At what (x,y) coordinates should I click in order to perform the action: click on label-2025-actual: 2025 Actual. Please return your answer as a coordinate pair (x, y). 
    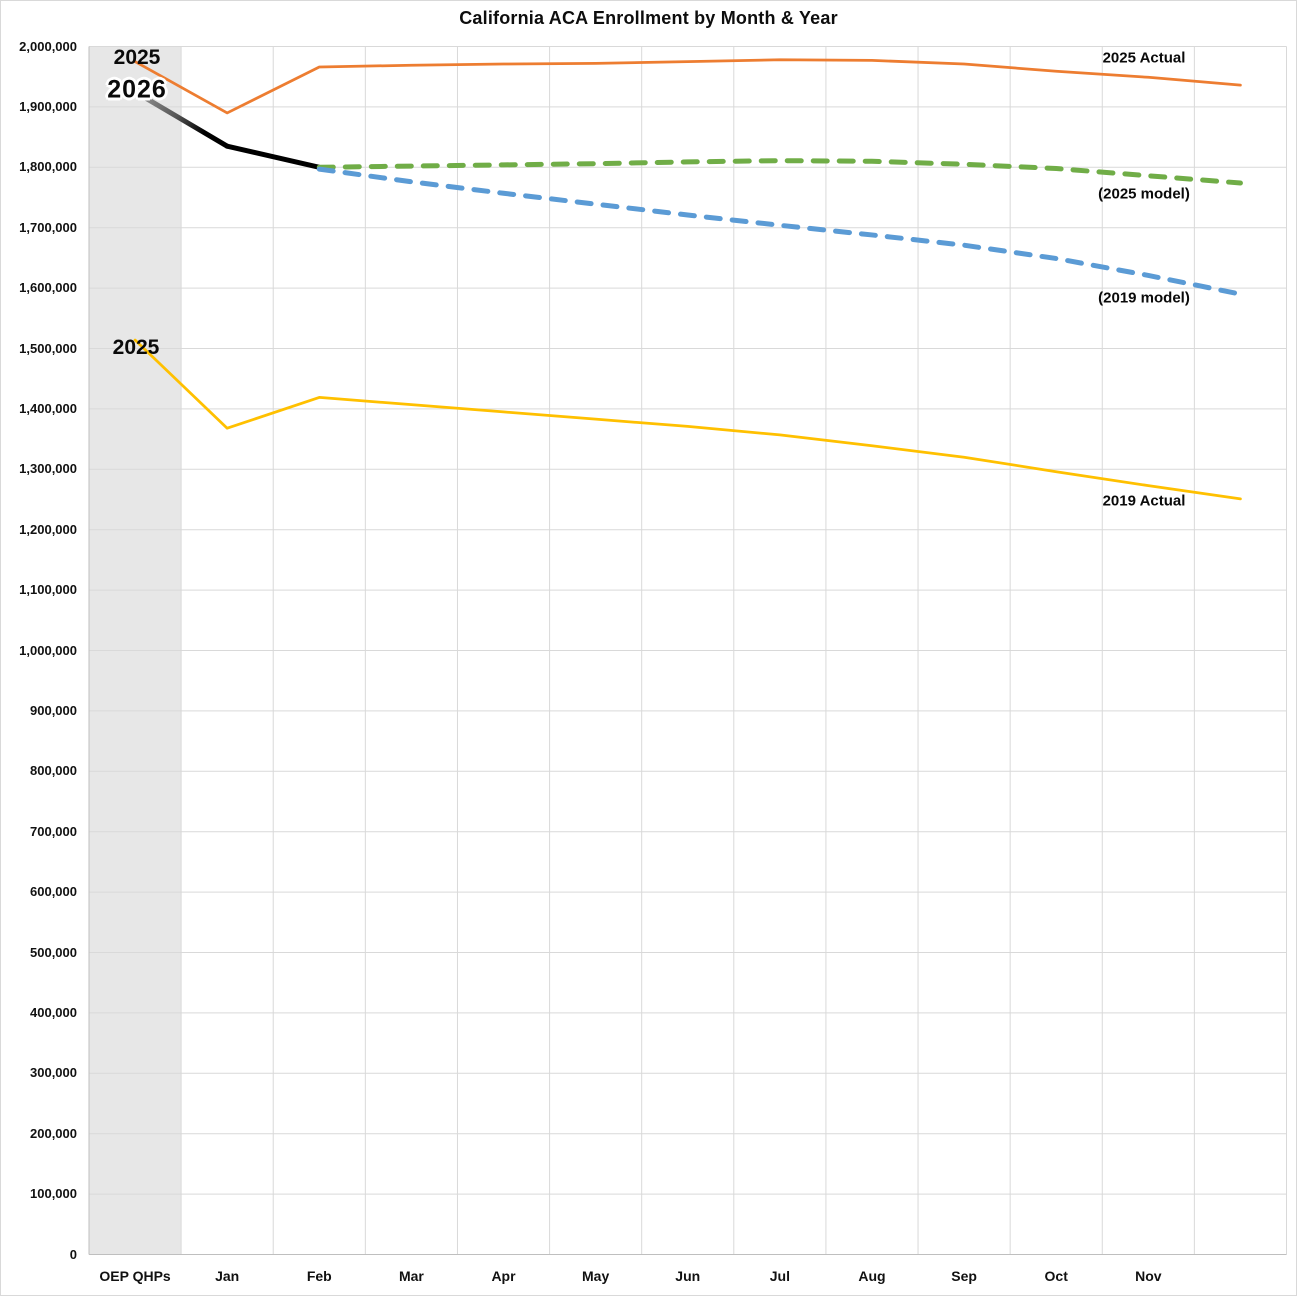
    Looking at the image, I should click on (1144, 58).